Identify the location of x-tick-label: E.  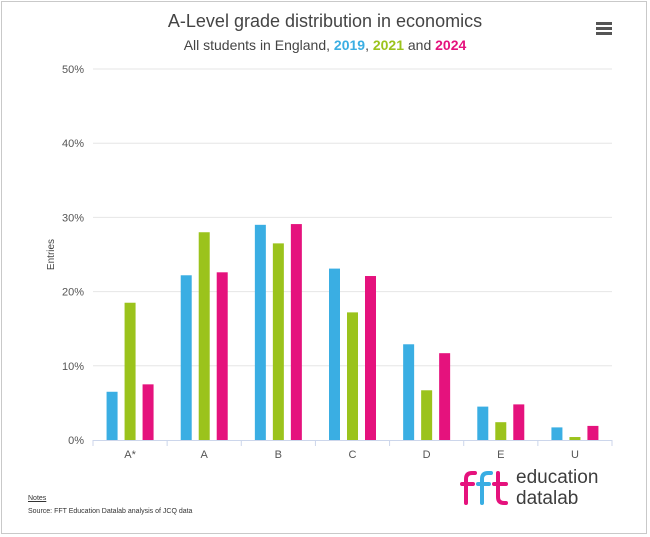
(500, 455).